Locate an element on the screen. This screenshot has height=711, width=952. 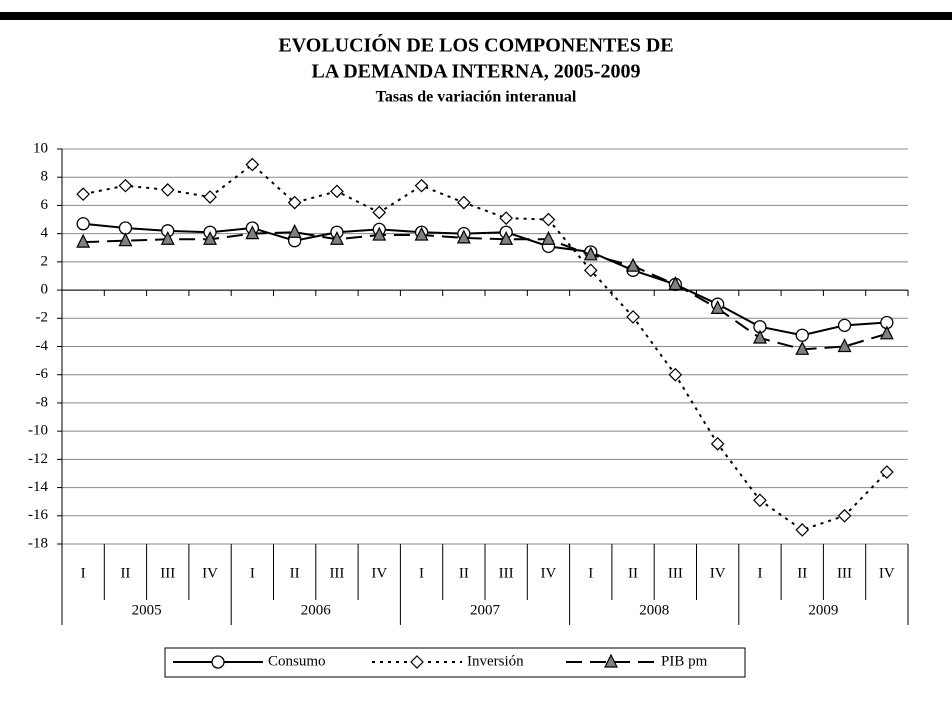
y-tick-label: -6 is located at coordinates (42, 374).